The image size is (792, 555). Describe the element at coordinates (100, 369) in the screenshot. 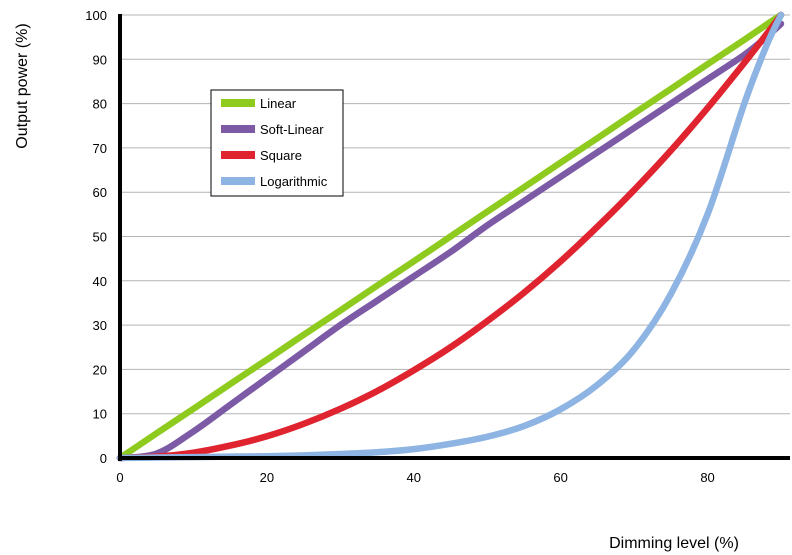

I see `y-tick-label: 20` at that location.